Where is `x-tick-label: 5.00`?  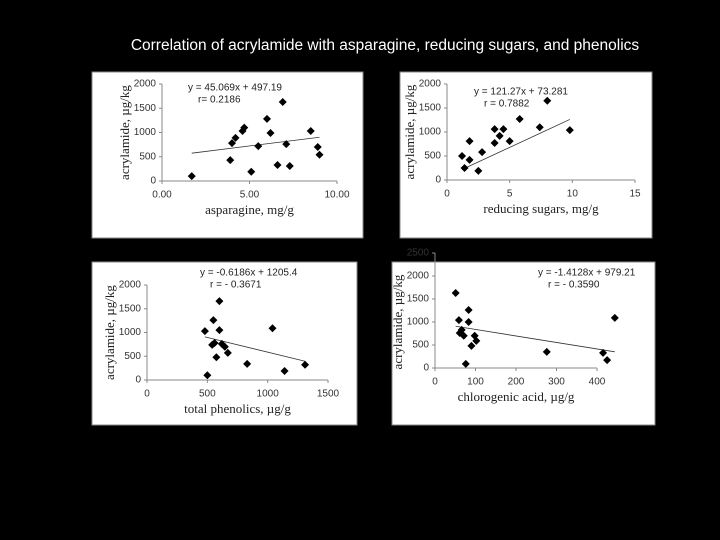 x-tick-label: 5.00 is located at coordinates (250, 195).